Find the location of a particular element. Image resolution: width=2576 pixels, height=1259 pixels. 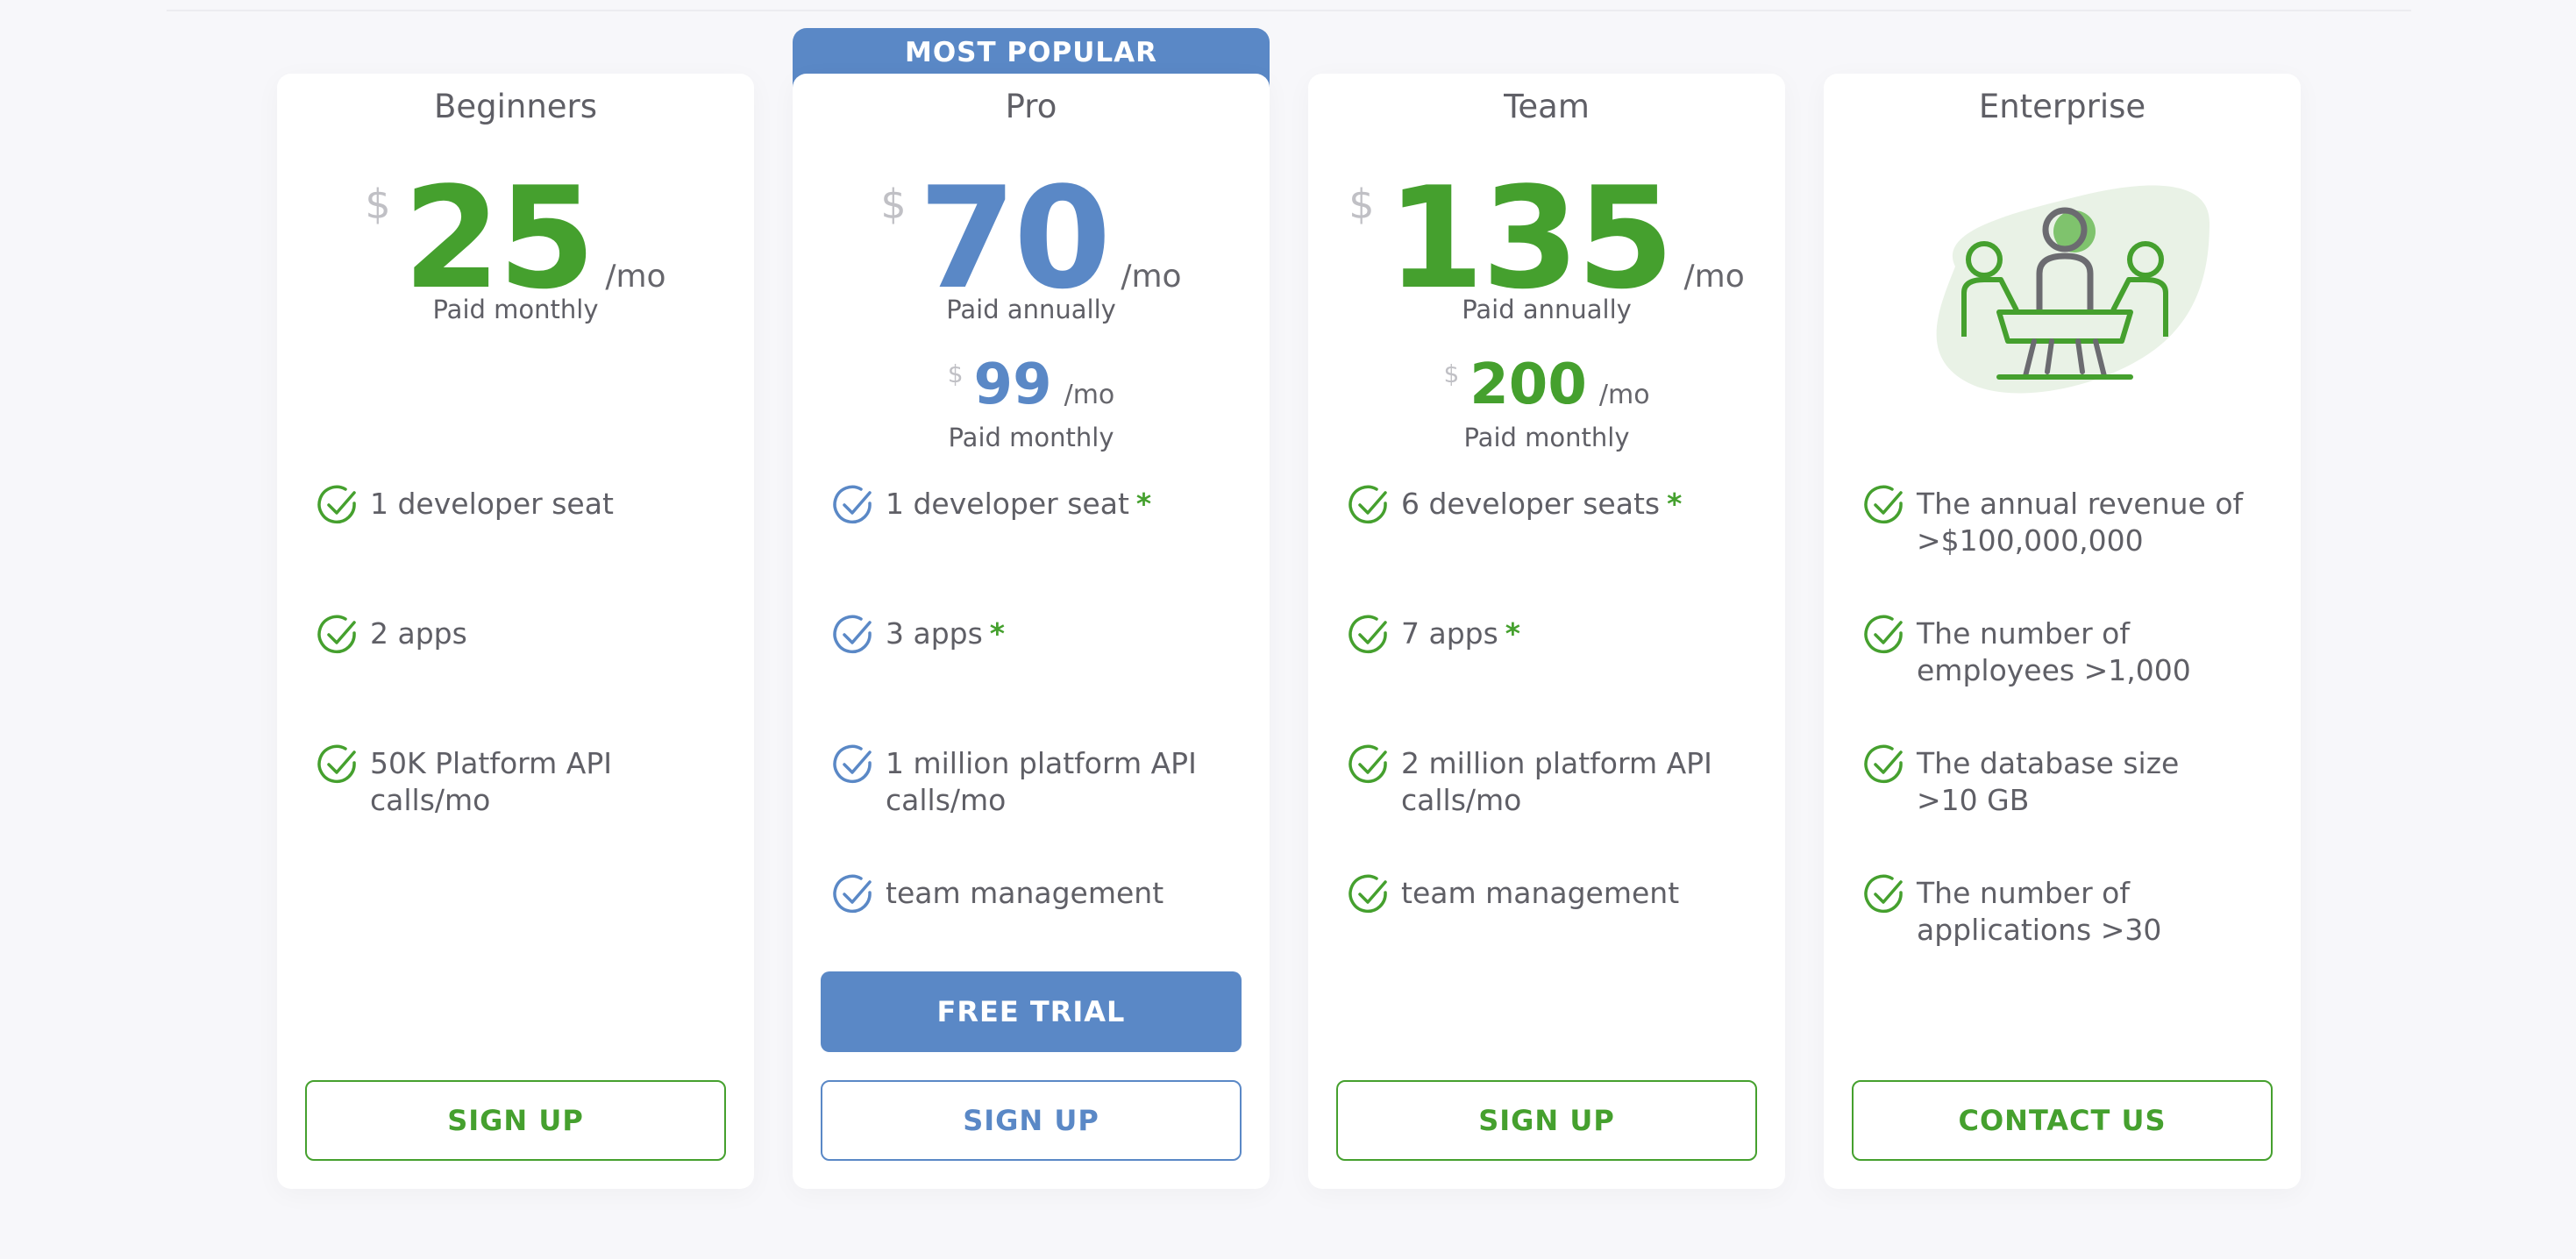

price: $135/mo is located at coordinates (1546, 238).